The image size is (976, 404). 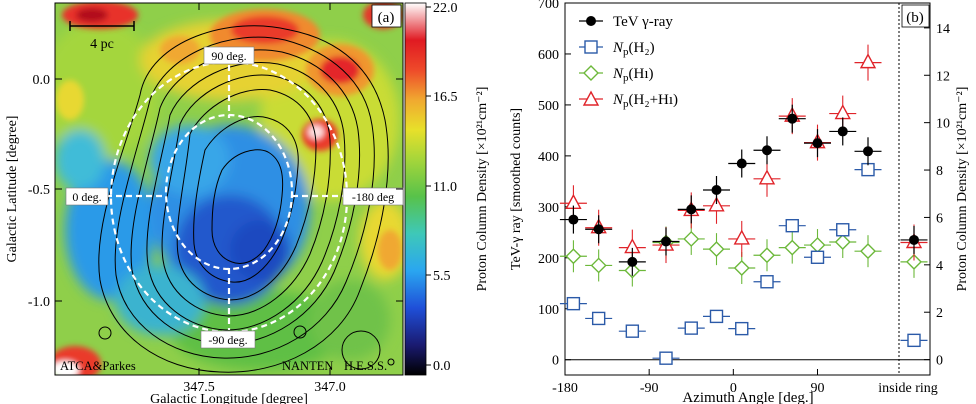 I want to click on legend-marker-h2h1, so click(x=591, y=98).